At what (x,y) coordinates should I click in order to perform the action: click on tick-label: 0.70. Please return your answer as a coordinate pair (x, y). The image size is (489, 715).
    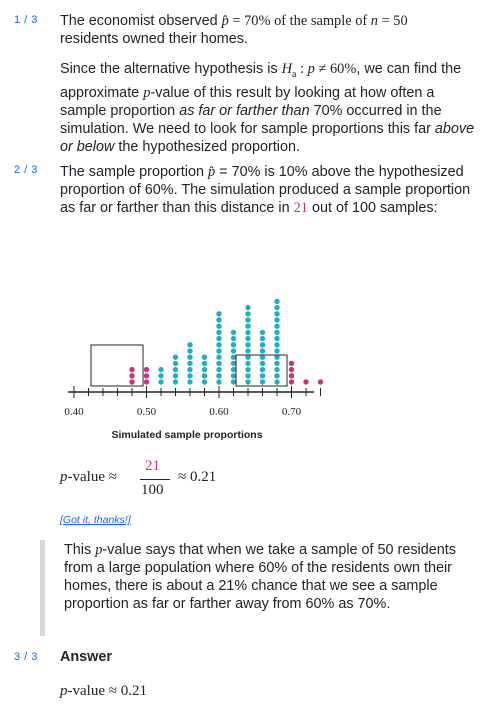
    Looking at the image, I should click on (292, 412).